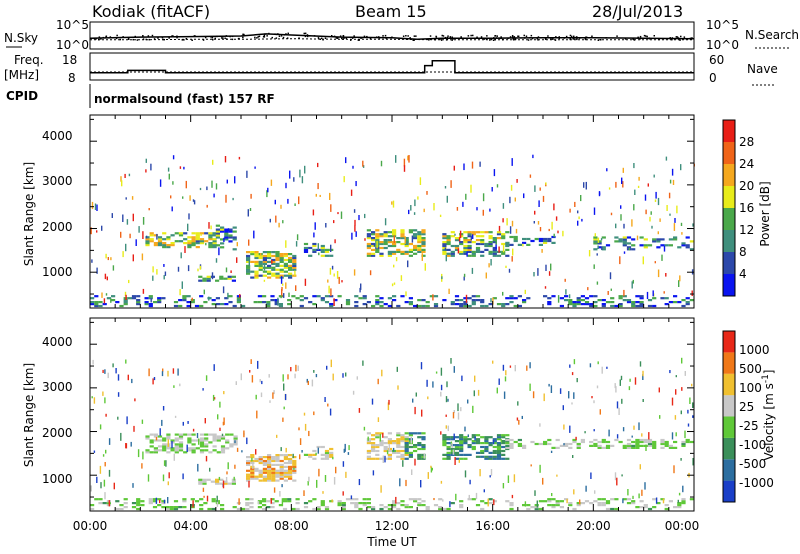  What do you see at coordinates (291, 526) in the screenshot?
I see `xtick-2: 08:00` at bounding box center [291, 526].